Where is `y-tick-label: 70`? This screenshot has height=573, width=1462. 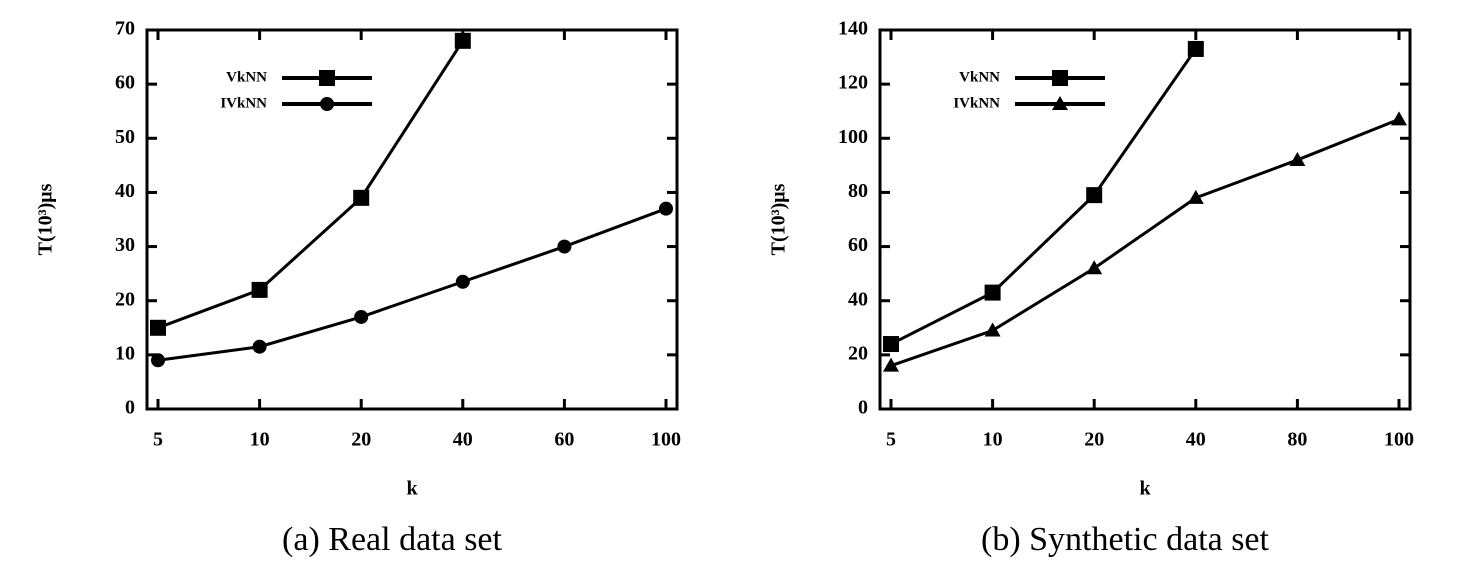
y-tick-label: 70 is located at coordinates (125, 29).